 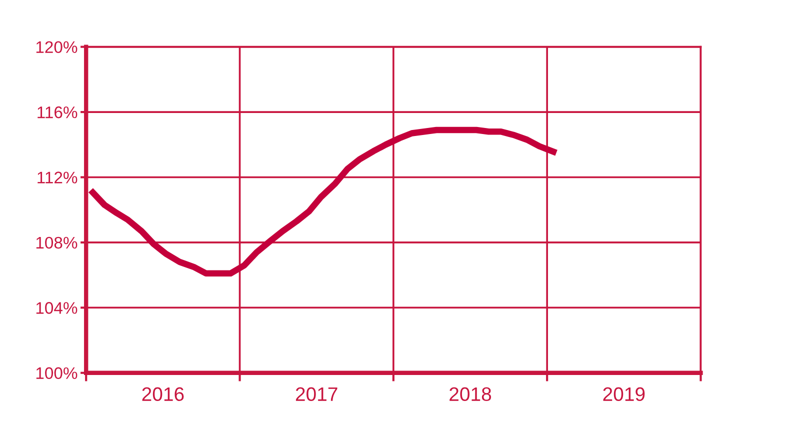 What do you see at coordinates (58, 112) in the screenshot?
I see `y-tick-label: 116%` at bounding box center [58, 112].